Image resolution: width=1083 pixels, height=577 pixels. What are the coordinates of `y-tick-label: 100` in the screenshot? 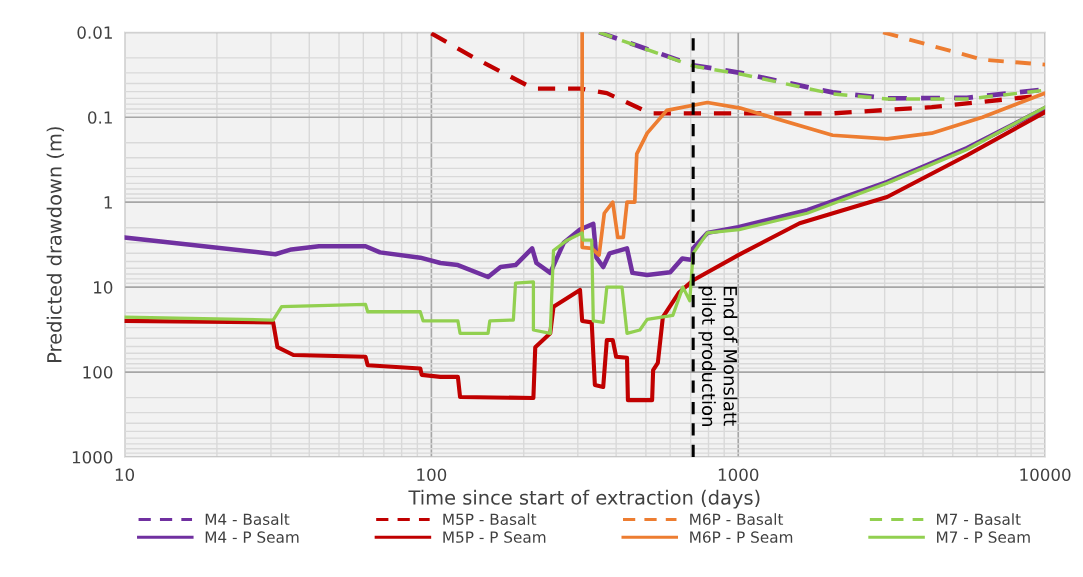 It's located at (98, 372).